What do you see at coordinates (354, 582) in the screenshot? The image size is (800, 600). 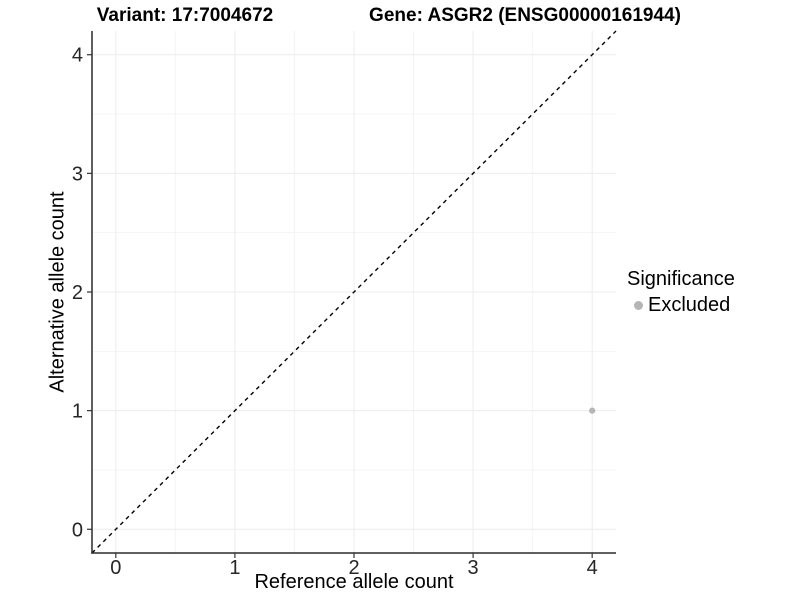 I see `x-axis-title: Reference allele count` at bounding box center [354, 582].